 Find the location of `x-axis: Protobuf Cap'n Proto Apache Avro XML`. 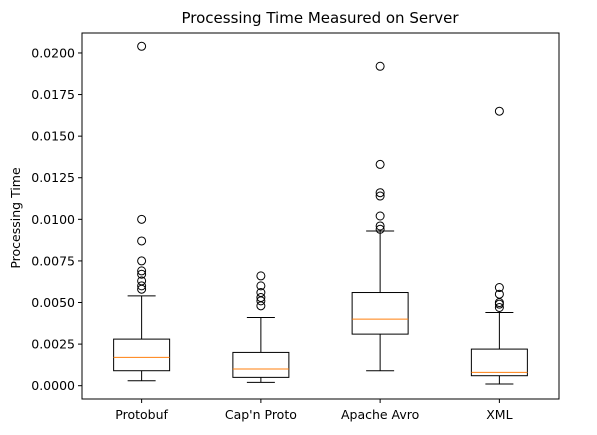

x-axis: Protobuf Cap'n Proto Apache Avro XML is located at coordinates (314, 410).